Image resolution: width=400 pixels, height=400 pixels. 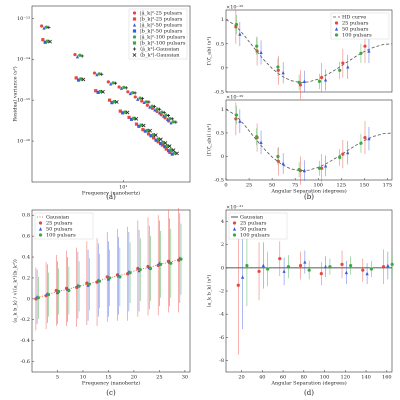 What do you see at coordinates (26, 216) in the screenshot?
I see `y-tick-label: 0.8` at bounding box center [26, 216].